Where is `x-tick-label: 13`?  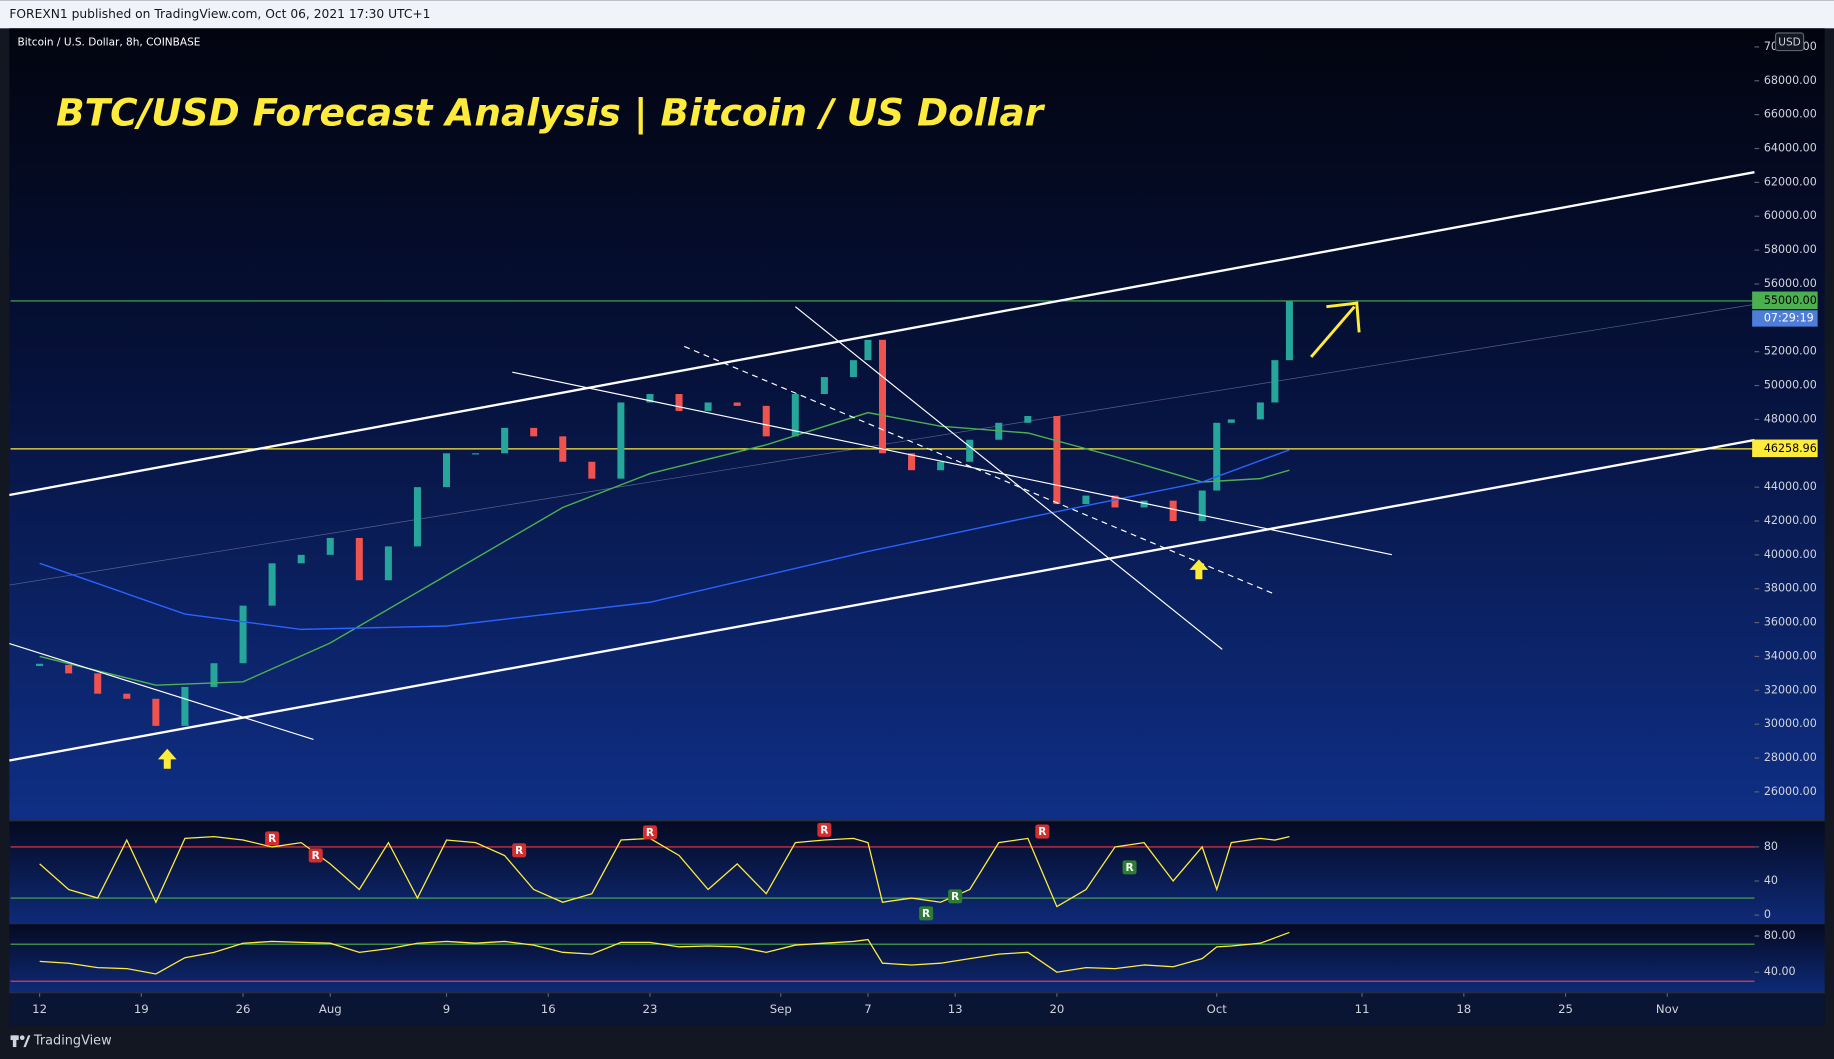 x-tick-label: 13 is located at coordinates (955, 1009).